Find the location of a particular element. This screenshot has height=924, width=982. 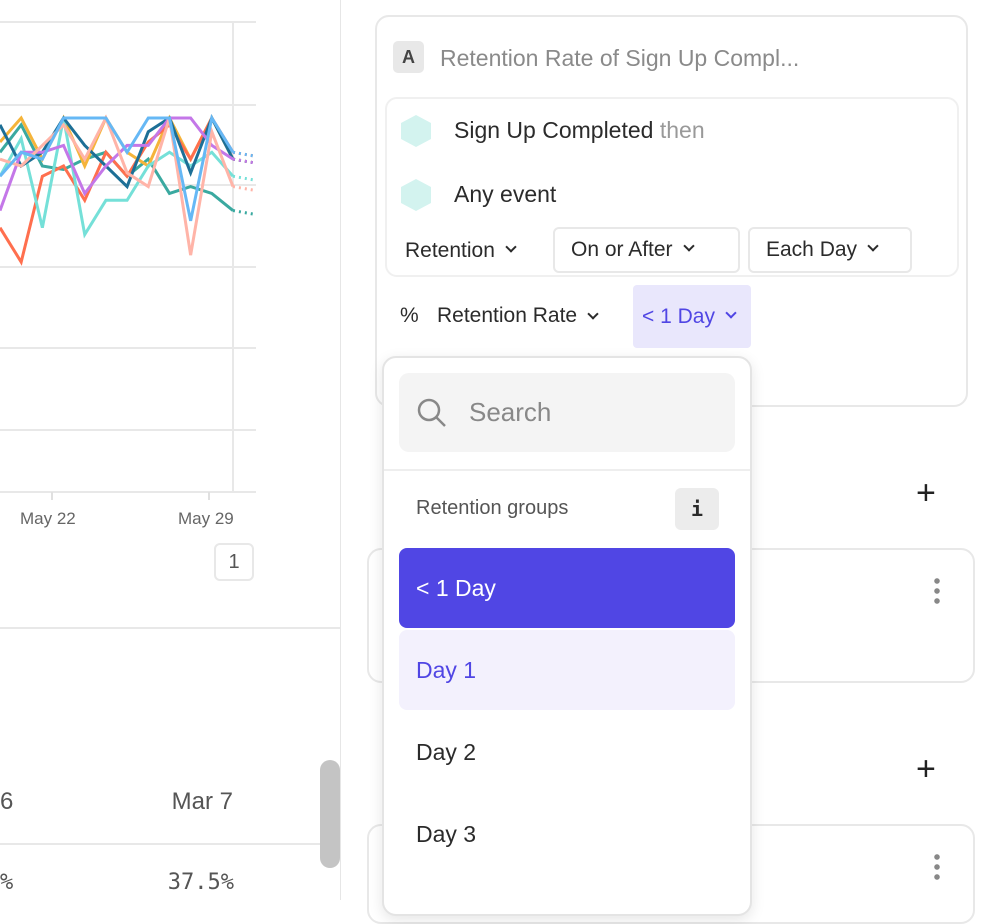

query-letter-badge: A is located at coordinates (408, 57).